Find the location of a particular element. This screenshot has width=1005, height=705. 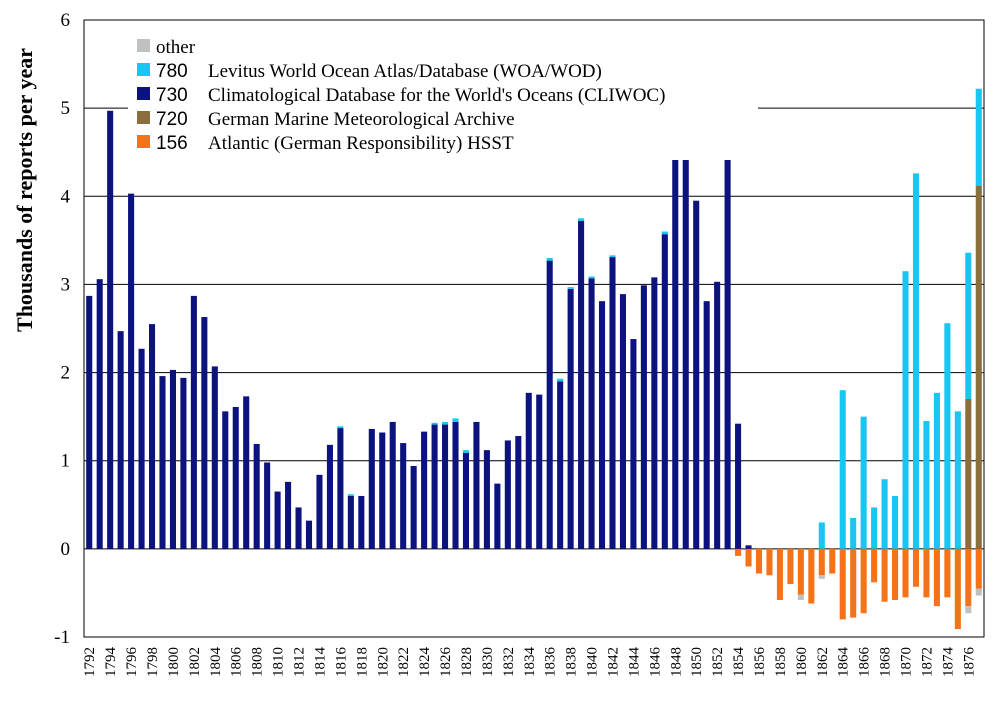

x-tick-label: 1828 is located at coordinates (467, 662).